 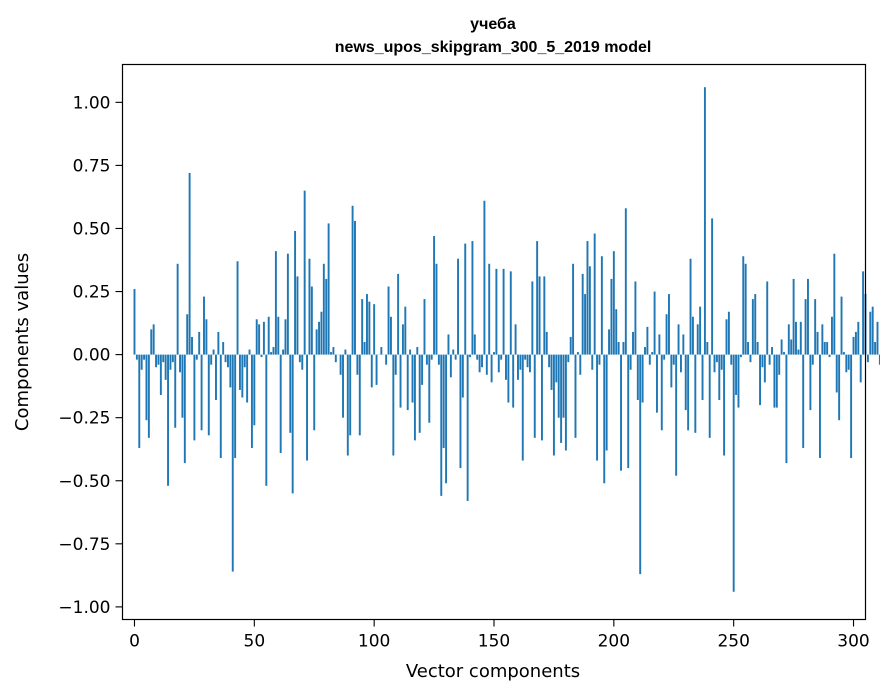 I want to click on y-tick-label: 0.25, so click(x=92, y=293).